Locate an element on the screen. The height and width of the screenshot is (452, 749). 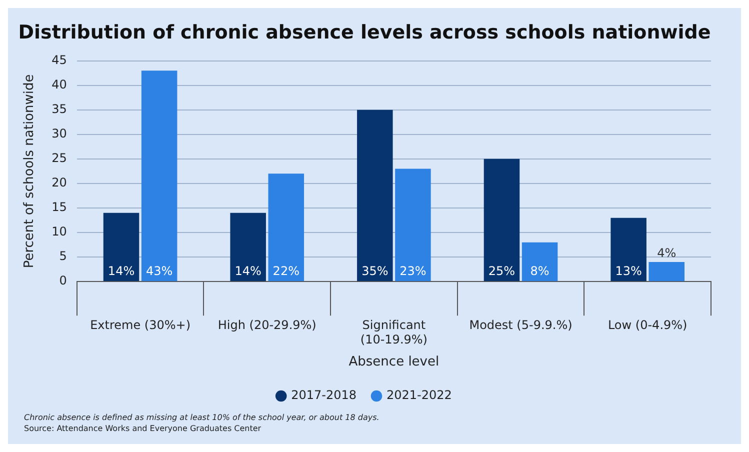
y-tick-label: 45 is located at coordinates (59, 59).